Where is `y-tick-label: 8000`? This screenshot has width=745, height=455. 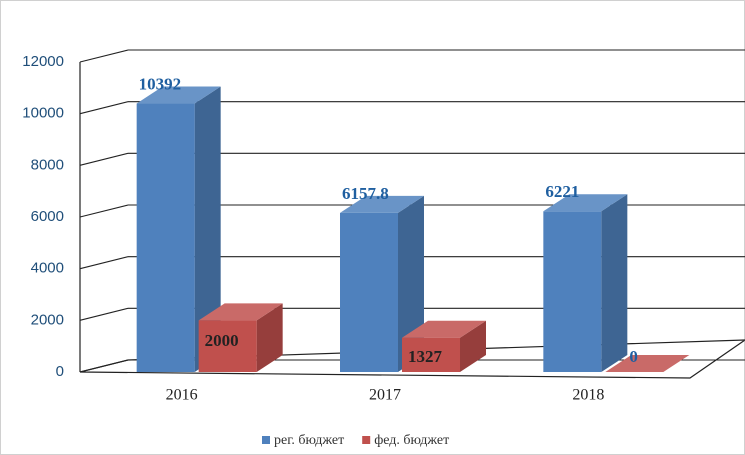
y-tick-label: 8000 is located at coordinates (47, 164).